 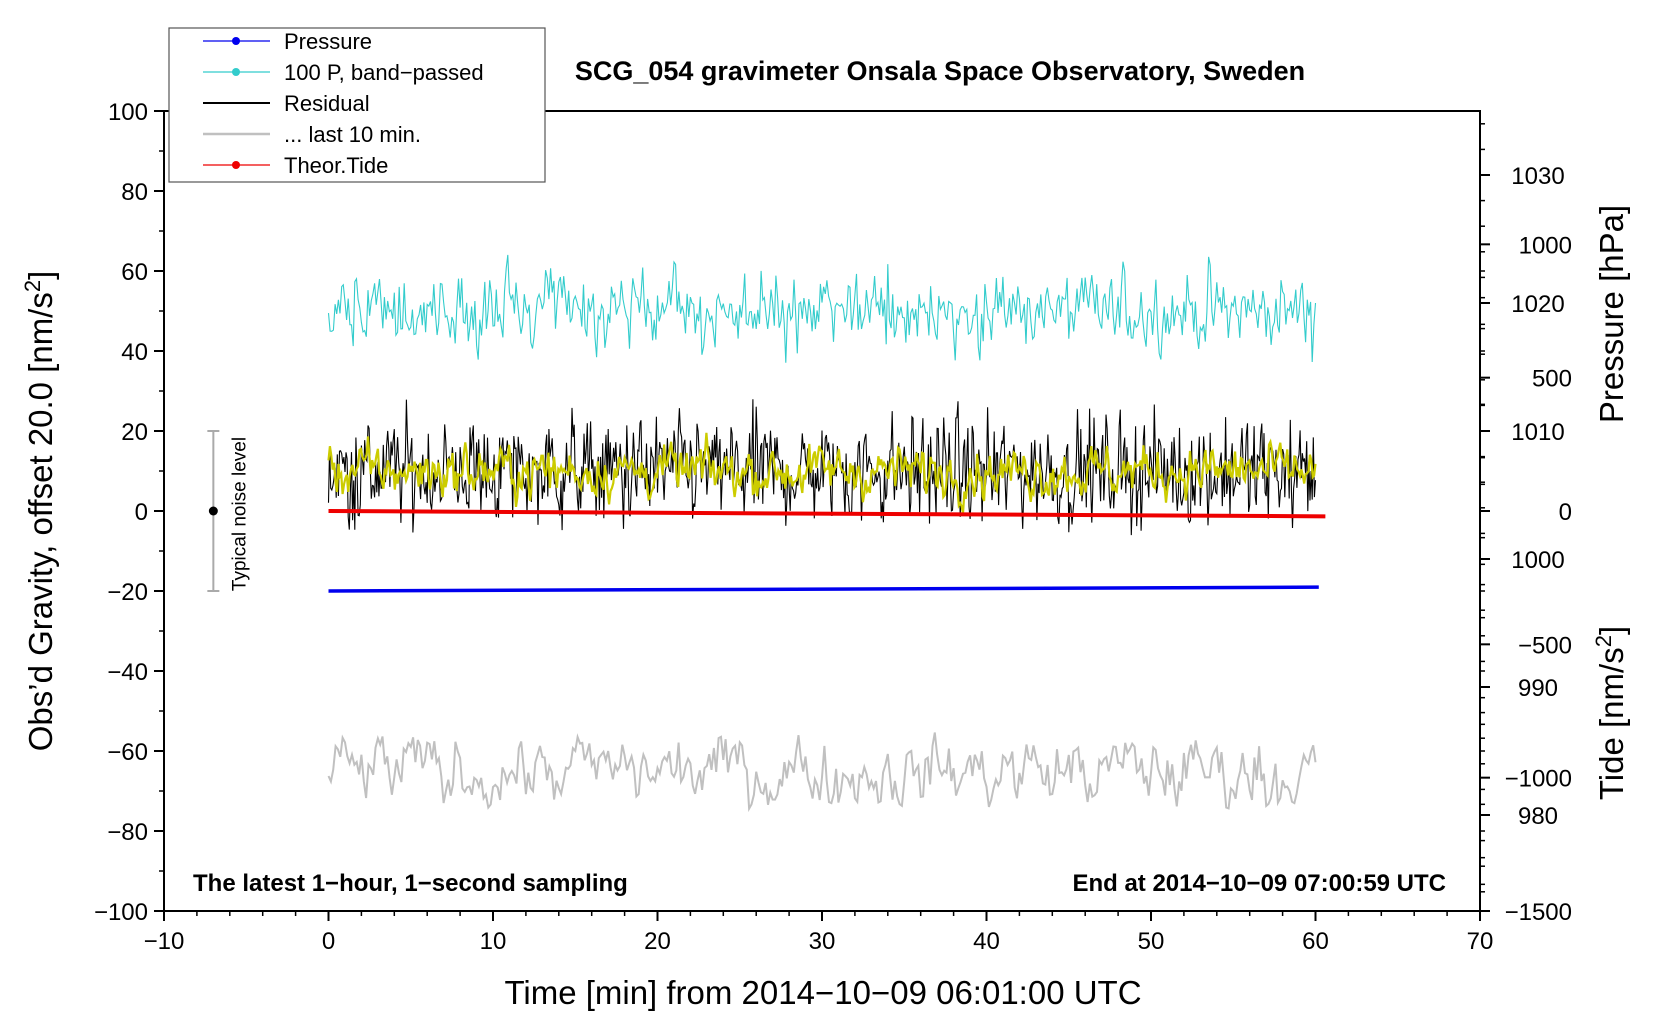 What do you see at coordinates (121, 912) in the screenshot?
I see `y-tick-label: −100` at bounding box center [121, 912].